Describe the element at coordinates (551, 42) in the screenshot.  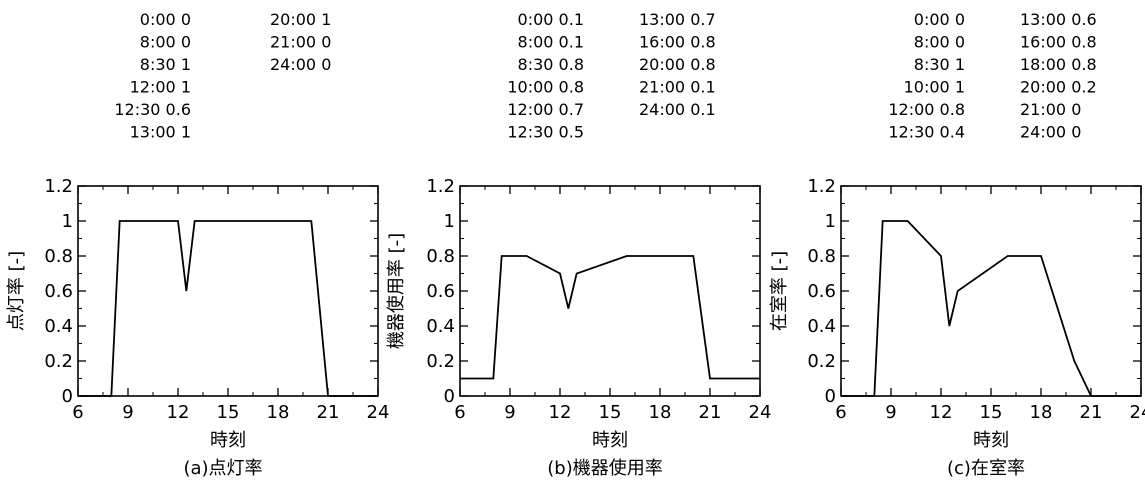
I see `schedule-entry: 8:00 0.1` at that location.